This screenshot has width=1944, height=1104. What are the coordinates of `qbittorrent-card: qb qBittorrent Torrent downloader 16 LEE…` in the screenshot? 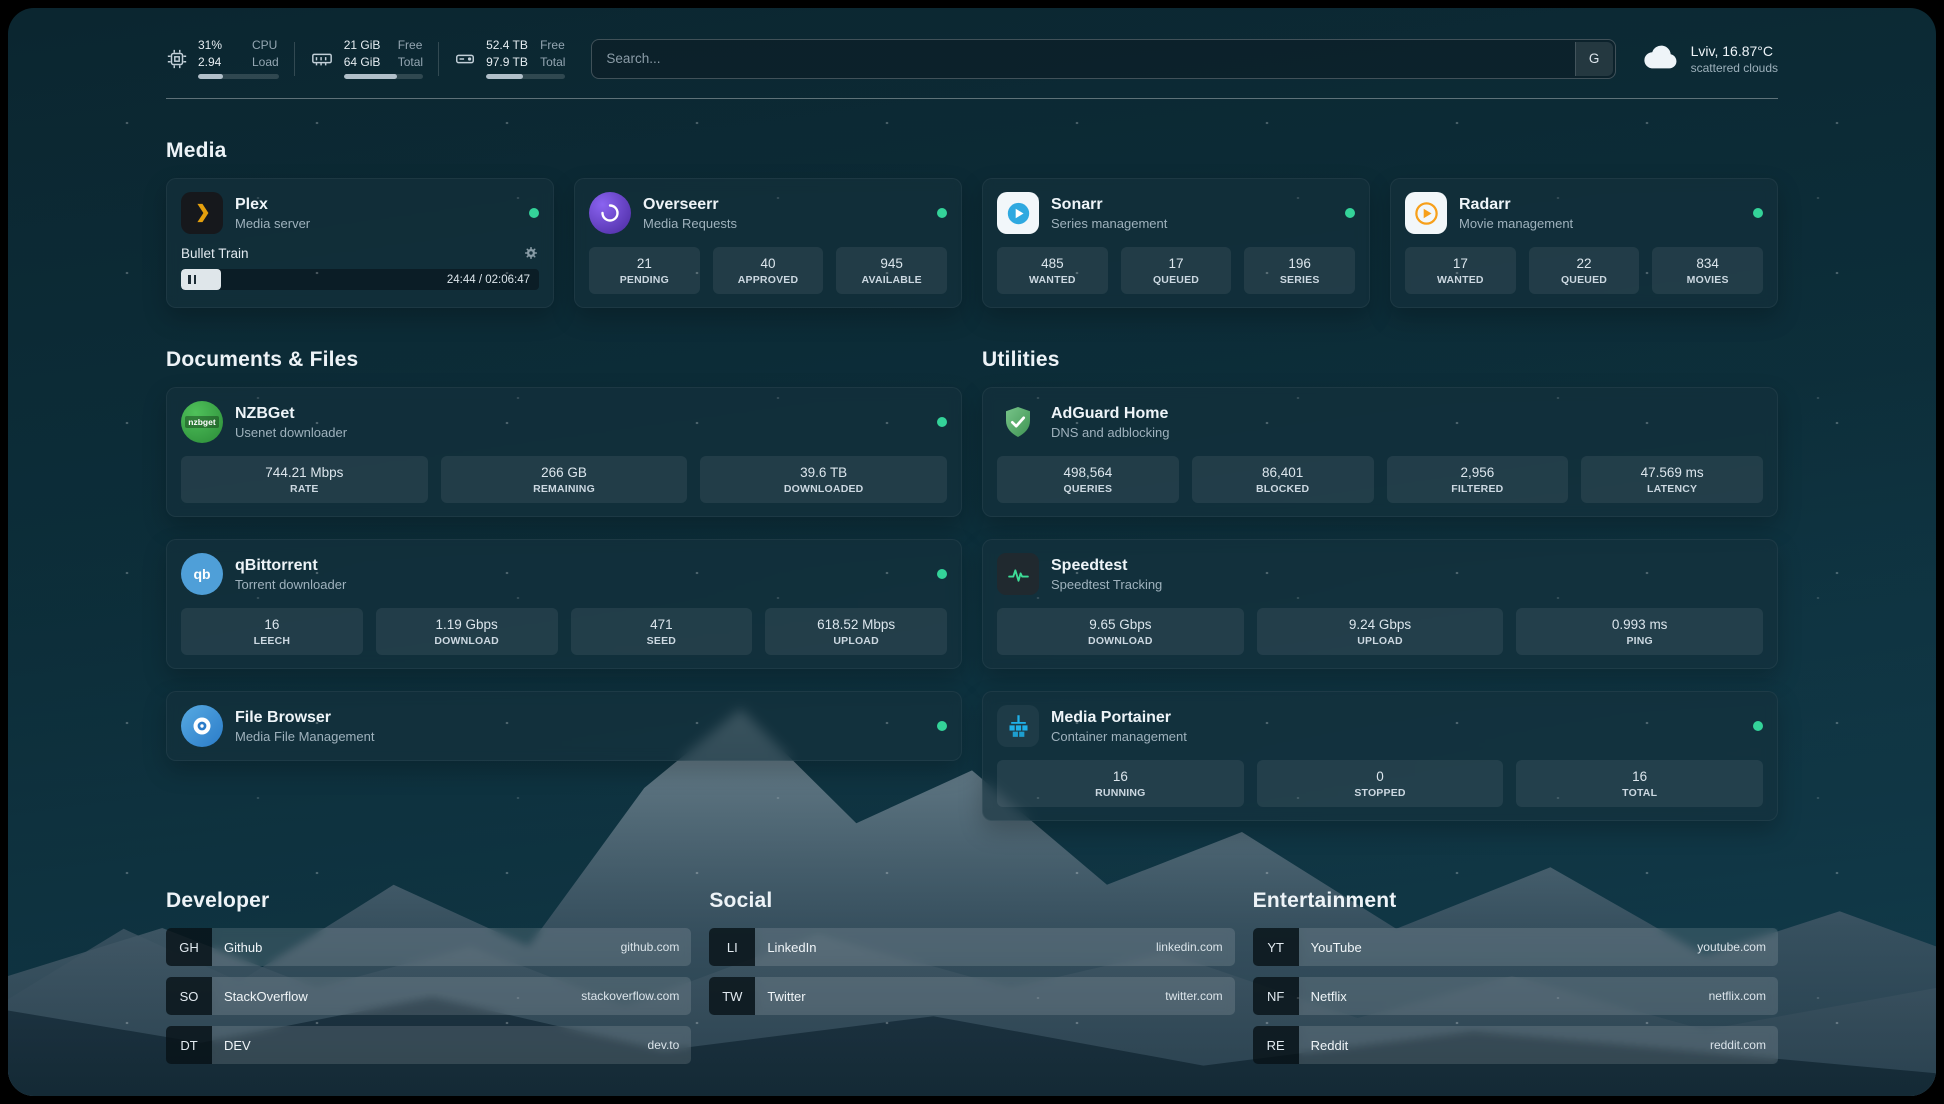 It's located at (564, 604).